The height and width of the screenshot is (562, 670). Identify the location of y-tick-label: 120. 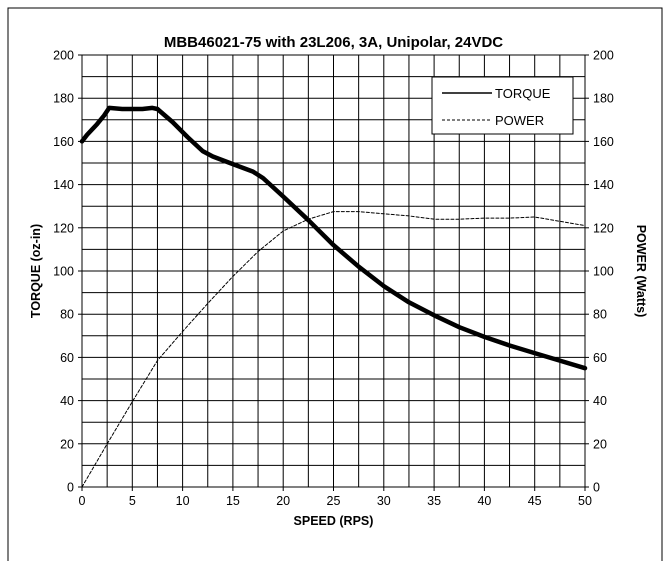
(63, 228).